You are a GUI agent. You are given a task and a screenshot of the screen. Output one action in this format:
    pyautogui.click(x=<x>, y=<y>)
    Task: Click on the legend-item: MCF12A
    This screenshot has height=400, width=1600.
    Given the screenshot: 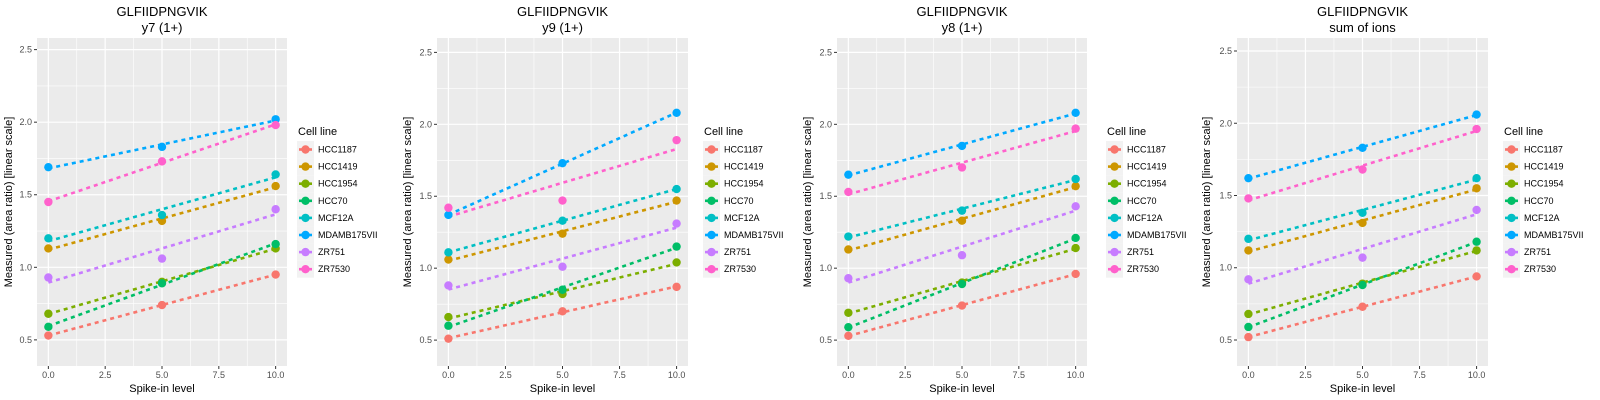 What is the action you would take?
    pyautogui.click(x=1134, y=218)
    